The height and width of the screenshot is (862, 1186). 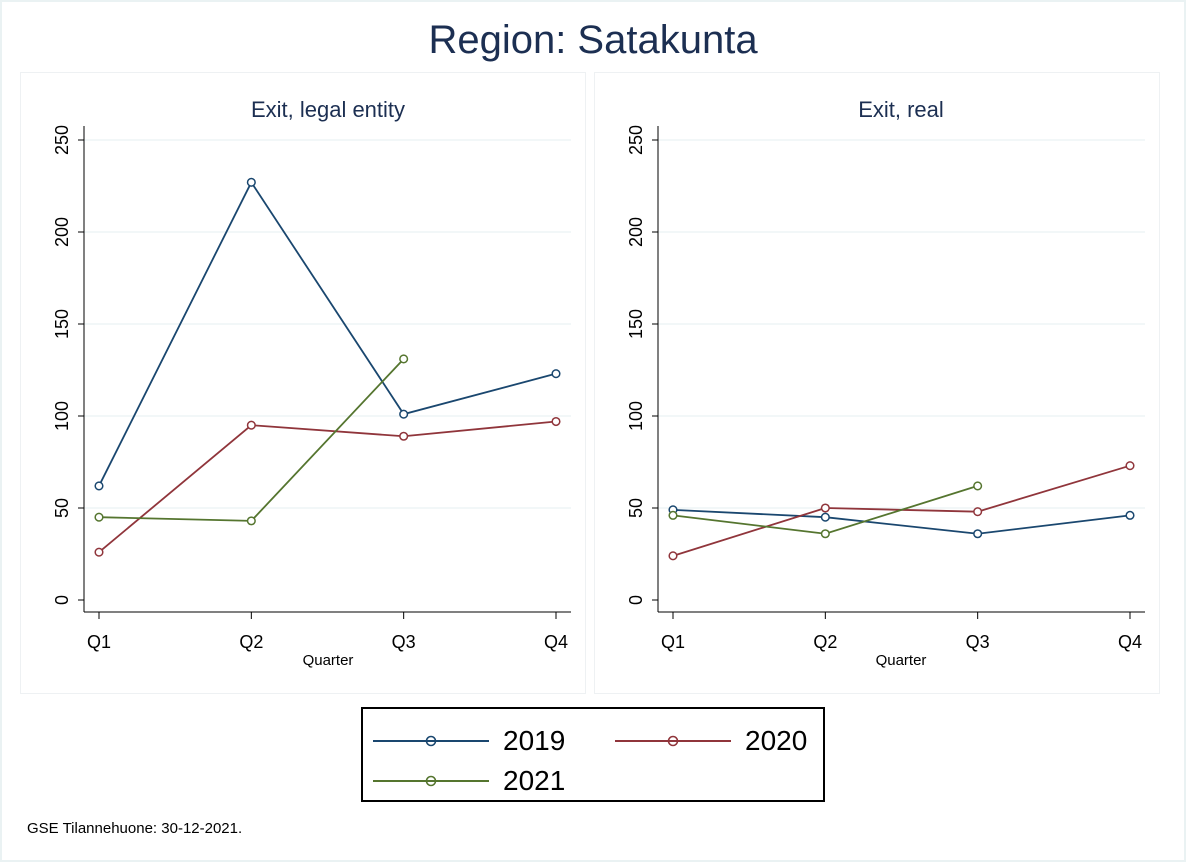 I want to click on legend: 2019 2020 2021, so click(x=593, y=754).